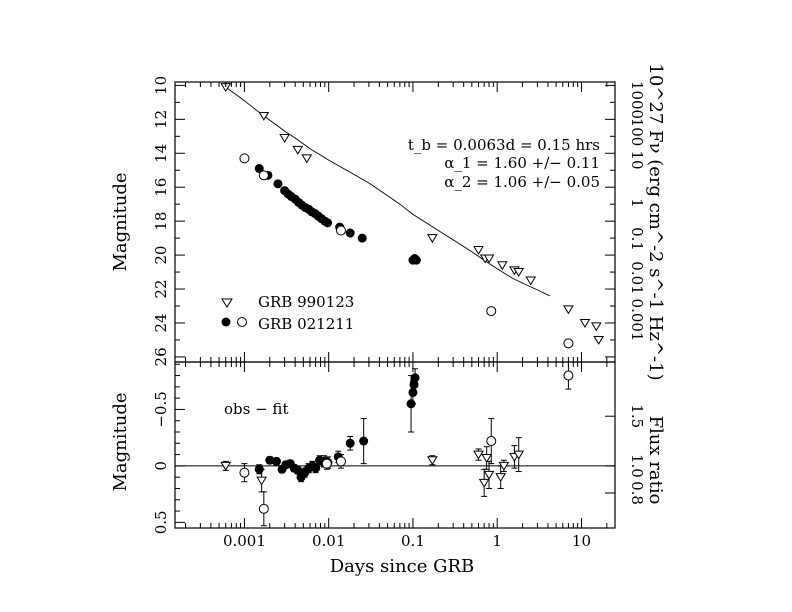 This screenshot has height=612, width=792. Describe the element at coordinates (413, 541) in the screenshot. I see `x-tick-label: 0.1` at that location.